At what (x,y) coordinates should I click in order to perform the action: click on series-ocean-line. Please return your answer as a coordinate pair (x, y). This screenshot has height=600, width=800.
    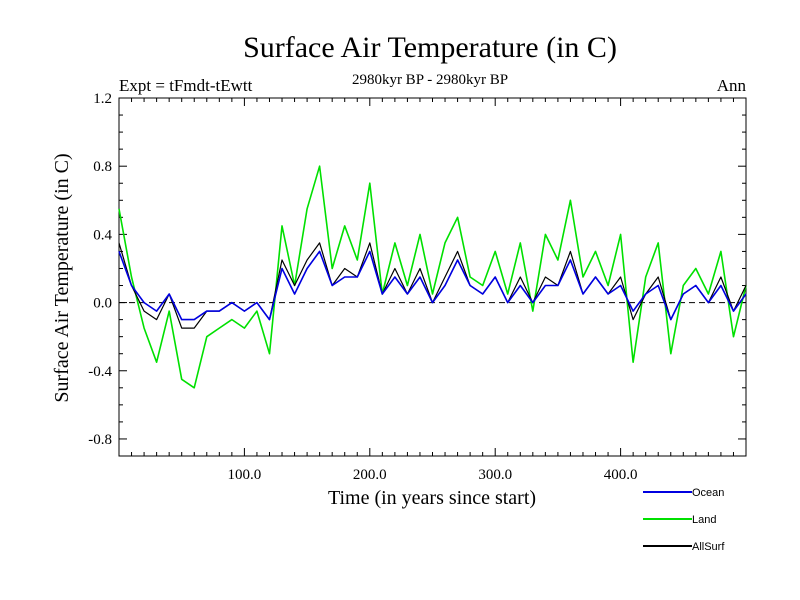
    Looking at the image, I should click on (432, 285).